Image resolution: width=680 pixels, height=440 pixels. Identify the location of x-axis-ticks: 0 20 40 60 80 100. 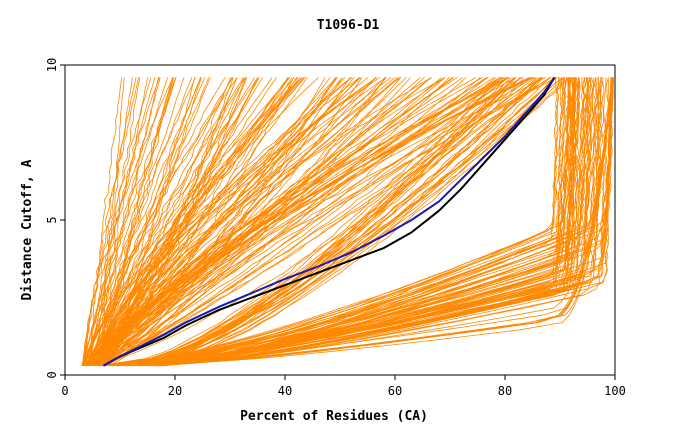
(343, 386).